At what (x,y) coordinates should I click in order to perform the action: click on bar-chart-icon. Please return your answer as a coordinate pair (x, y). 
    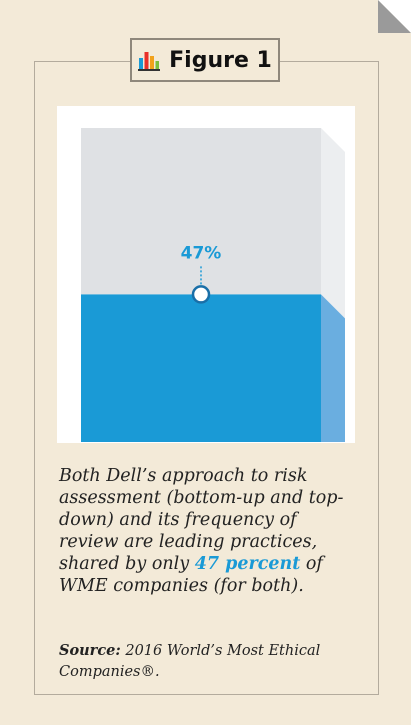
    Looking at the image, I should click on (149, 61).